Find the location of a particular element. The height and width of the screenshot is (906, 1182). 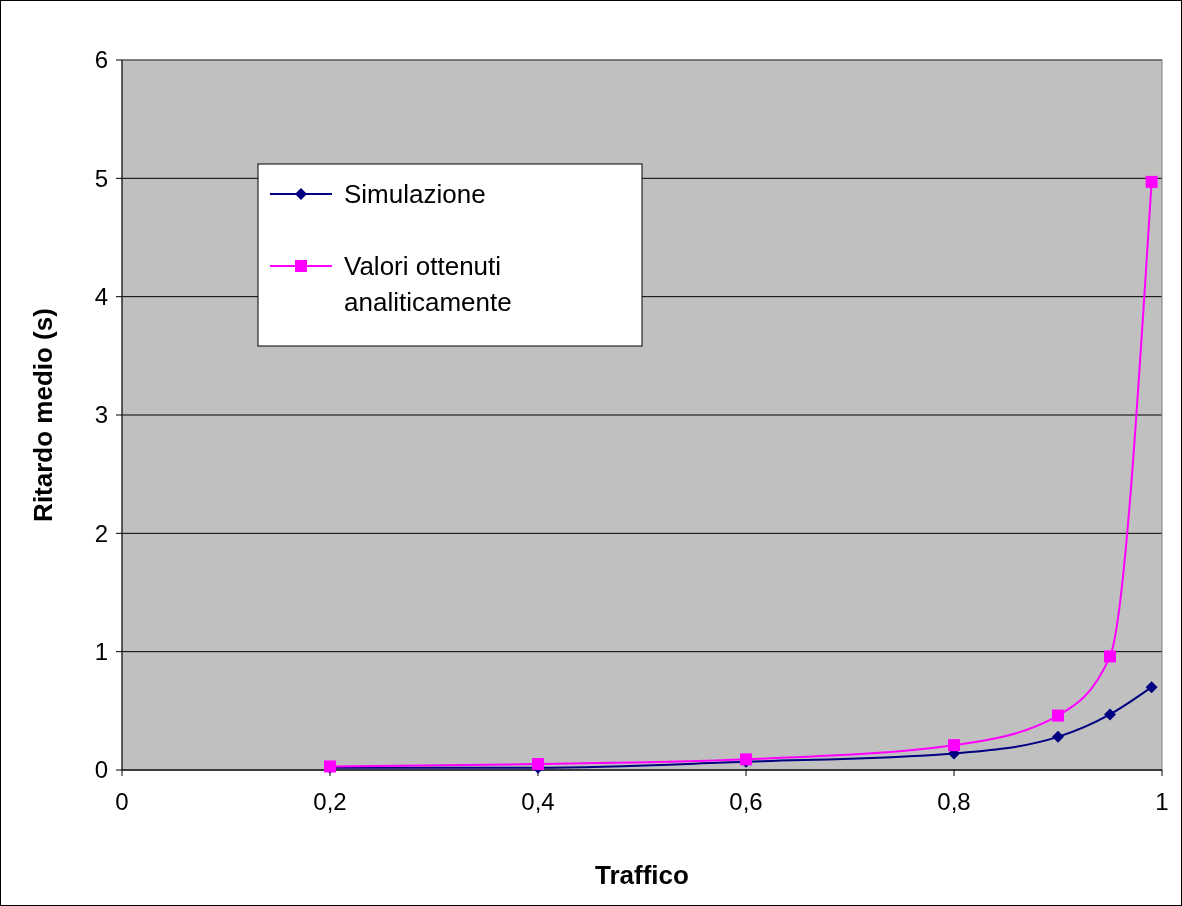

x-tick-label: 0,4 is located at coordinates (538, 801).